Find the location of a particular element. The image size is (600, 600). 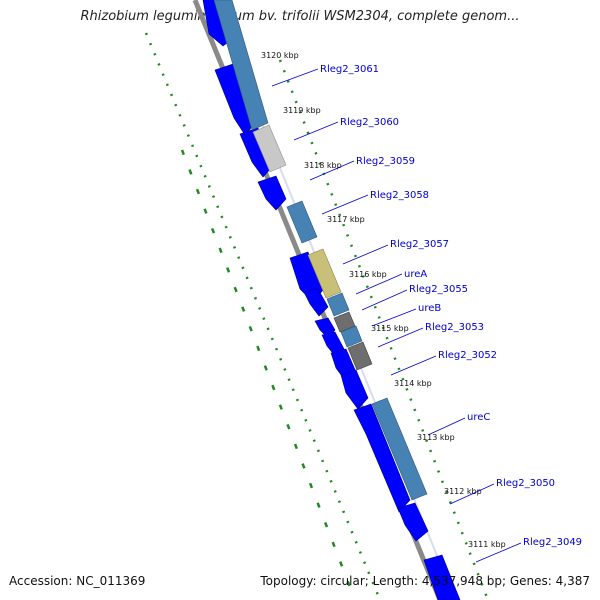

gene-label-urea: ureA is located at coordinates (415, 274).